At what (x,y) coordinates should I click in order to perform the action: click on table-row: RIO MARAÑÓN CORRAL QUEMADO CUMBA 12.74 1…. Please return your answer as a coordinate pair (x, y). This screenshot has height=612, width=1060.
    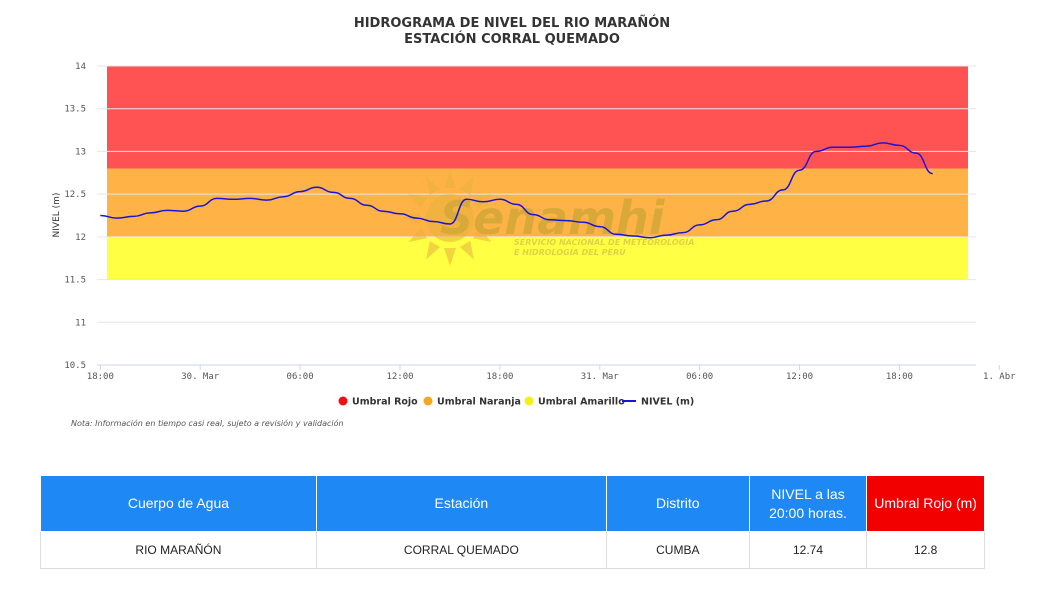
    Looking at the image, I should click on (512, 550).